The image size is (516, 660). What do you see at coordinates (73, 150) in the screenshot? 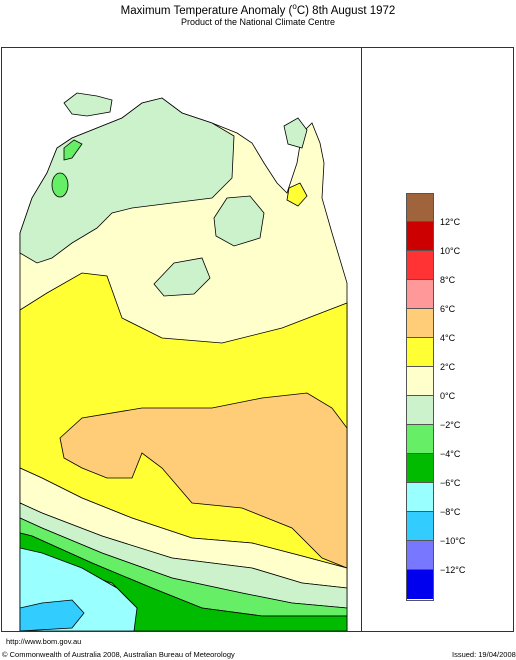
I see `zone-minus4-coast` at bounding box center [73, 150].